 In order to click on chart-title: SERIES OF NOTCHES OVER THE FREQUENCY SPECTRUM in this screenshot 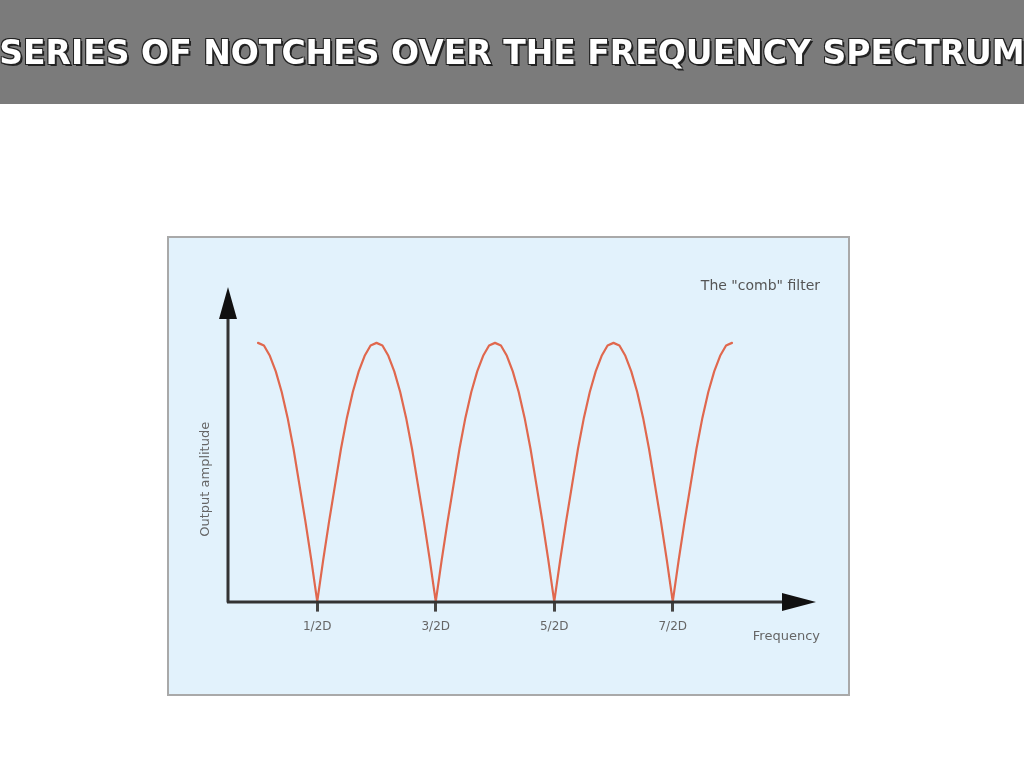, I will do `click(512, 52)`.